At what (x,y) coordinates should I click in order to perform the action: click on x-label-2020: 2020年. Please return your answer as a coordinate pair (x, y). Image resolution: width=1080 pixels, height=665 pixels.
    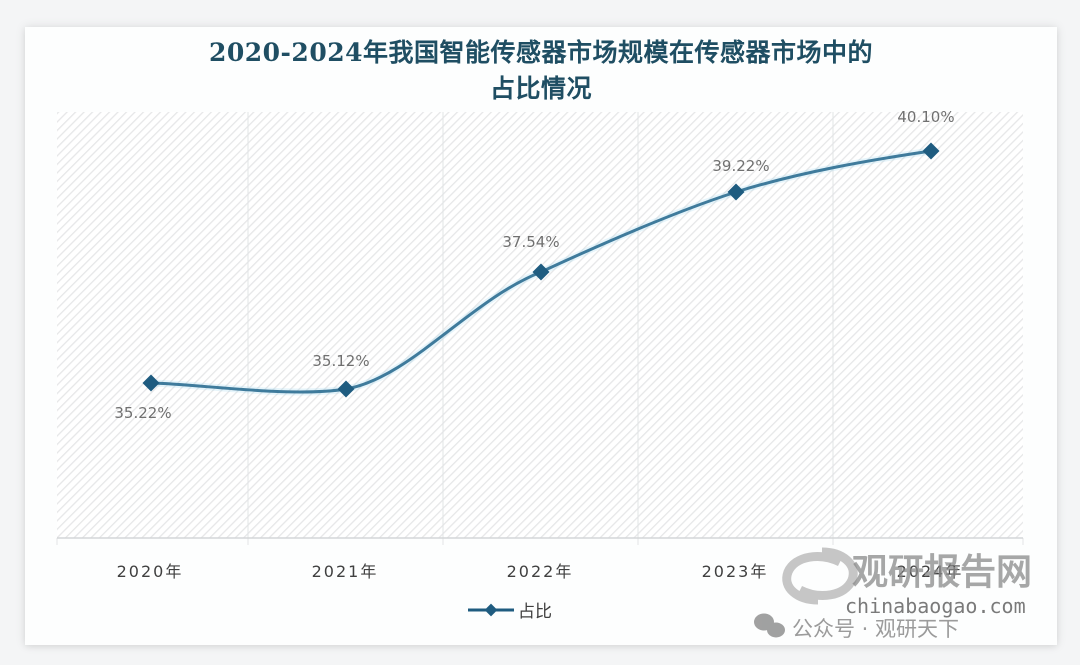
    Looking at the image, I should click on (150, 571).